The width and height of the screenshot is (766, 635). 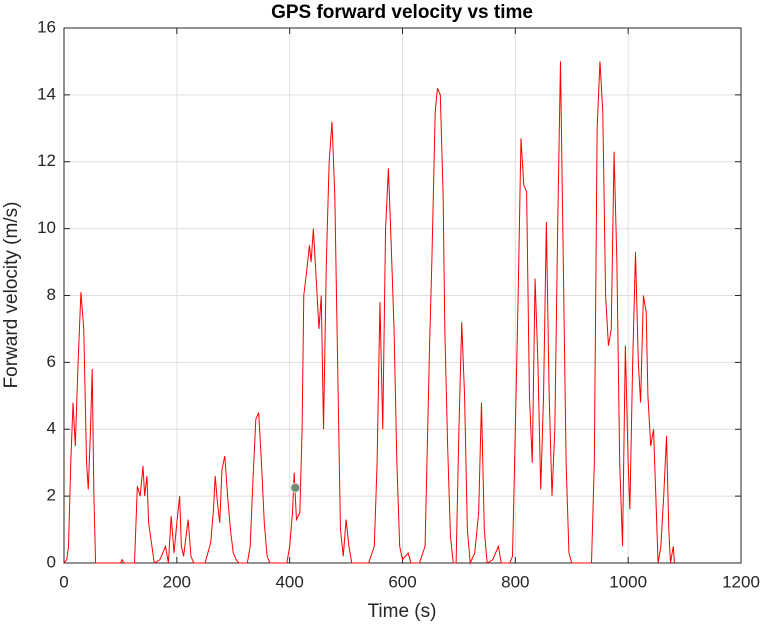 What do you see at coordinates (515, 581) in the screenshot?
I see `x-tick-label: 800` at bounding box center [515, 581].